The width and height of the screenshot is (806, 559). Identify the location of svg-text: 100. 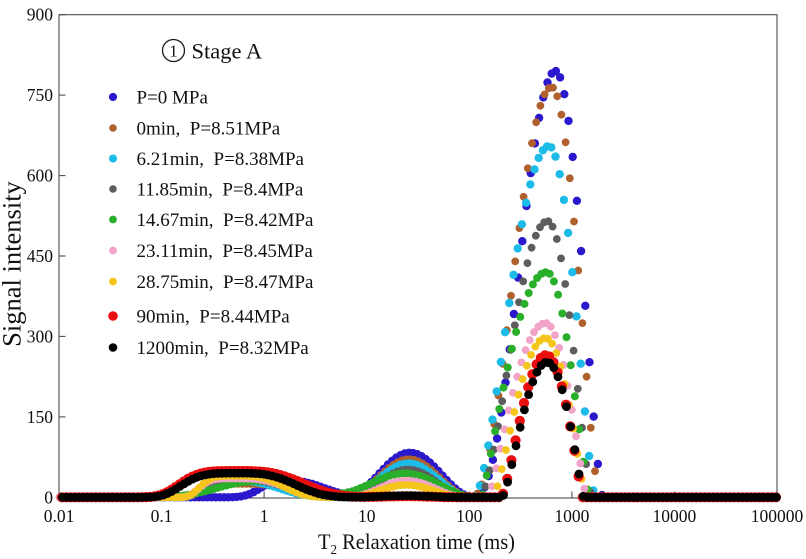
(469, 516).